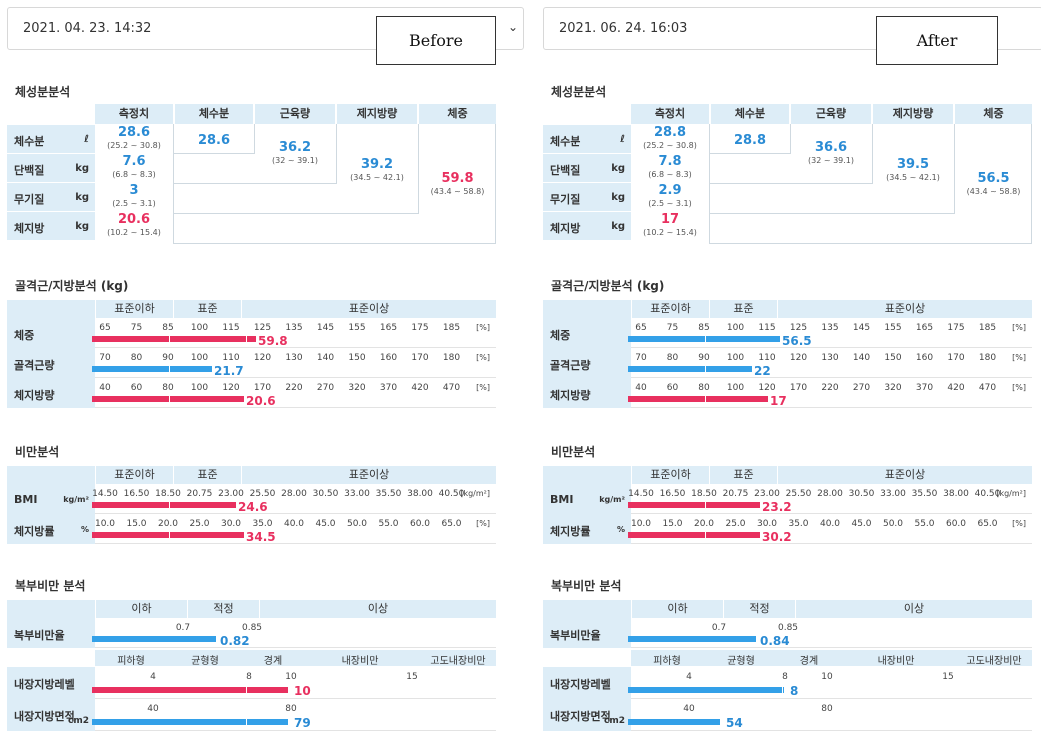 The image size is (1041, 739). I want to click on tick-label: 30.50, so click(325, 494).